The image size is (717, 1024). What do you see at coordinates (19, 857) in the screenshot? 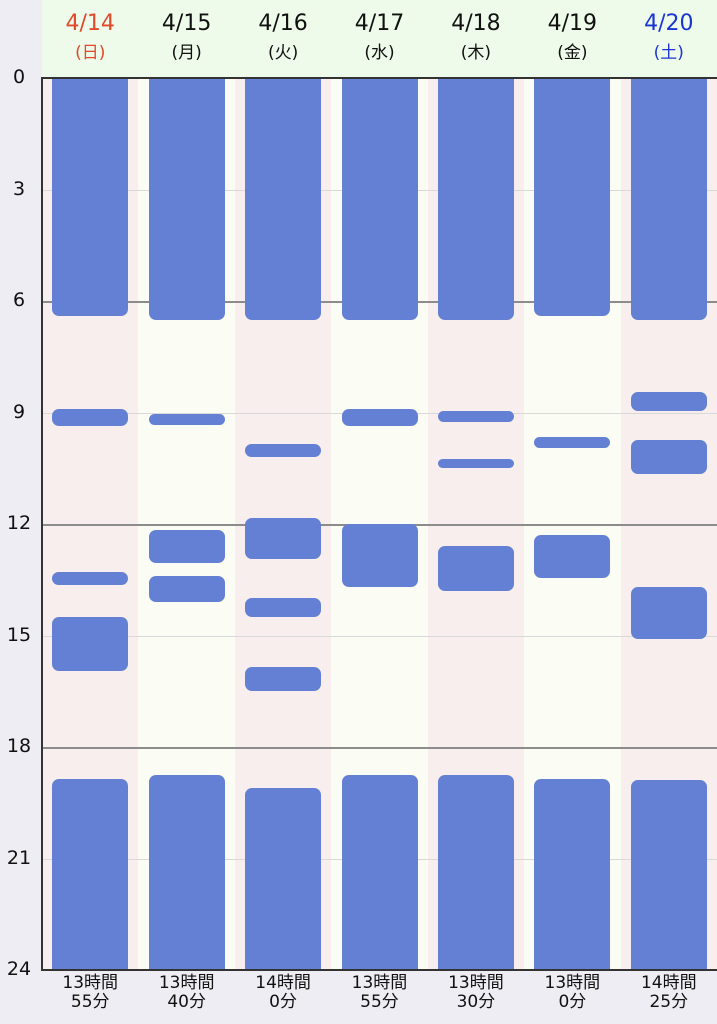
I see `y-tick-label: 21` at bounding box center [19, 857].